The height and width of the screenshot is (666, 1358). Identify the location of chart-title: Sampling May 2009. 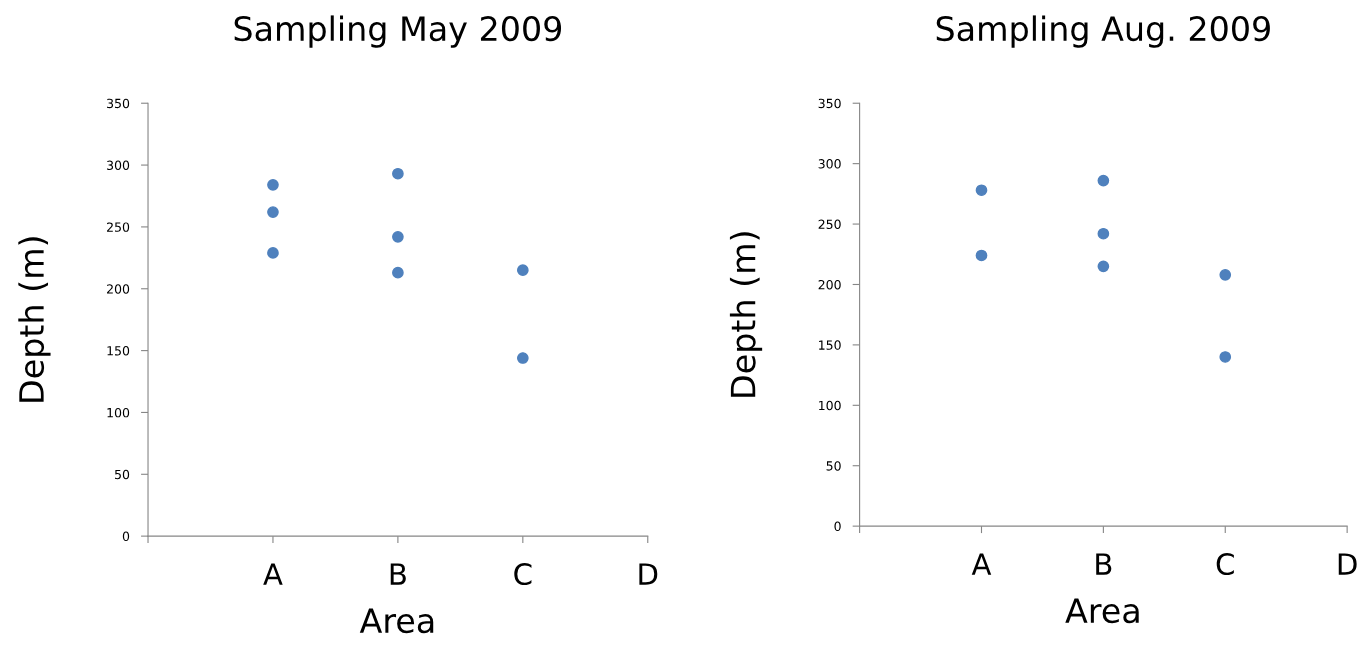
(398, 31).